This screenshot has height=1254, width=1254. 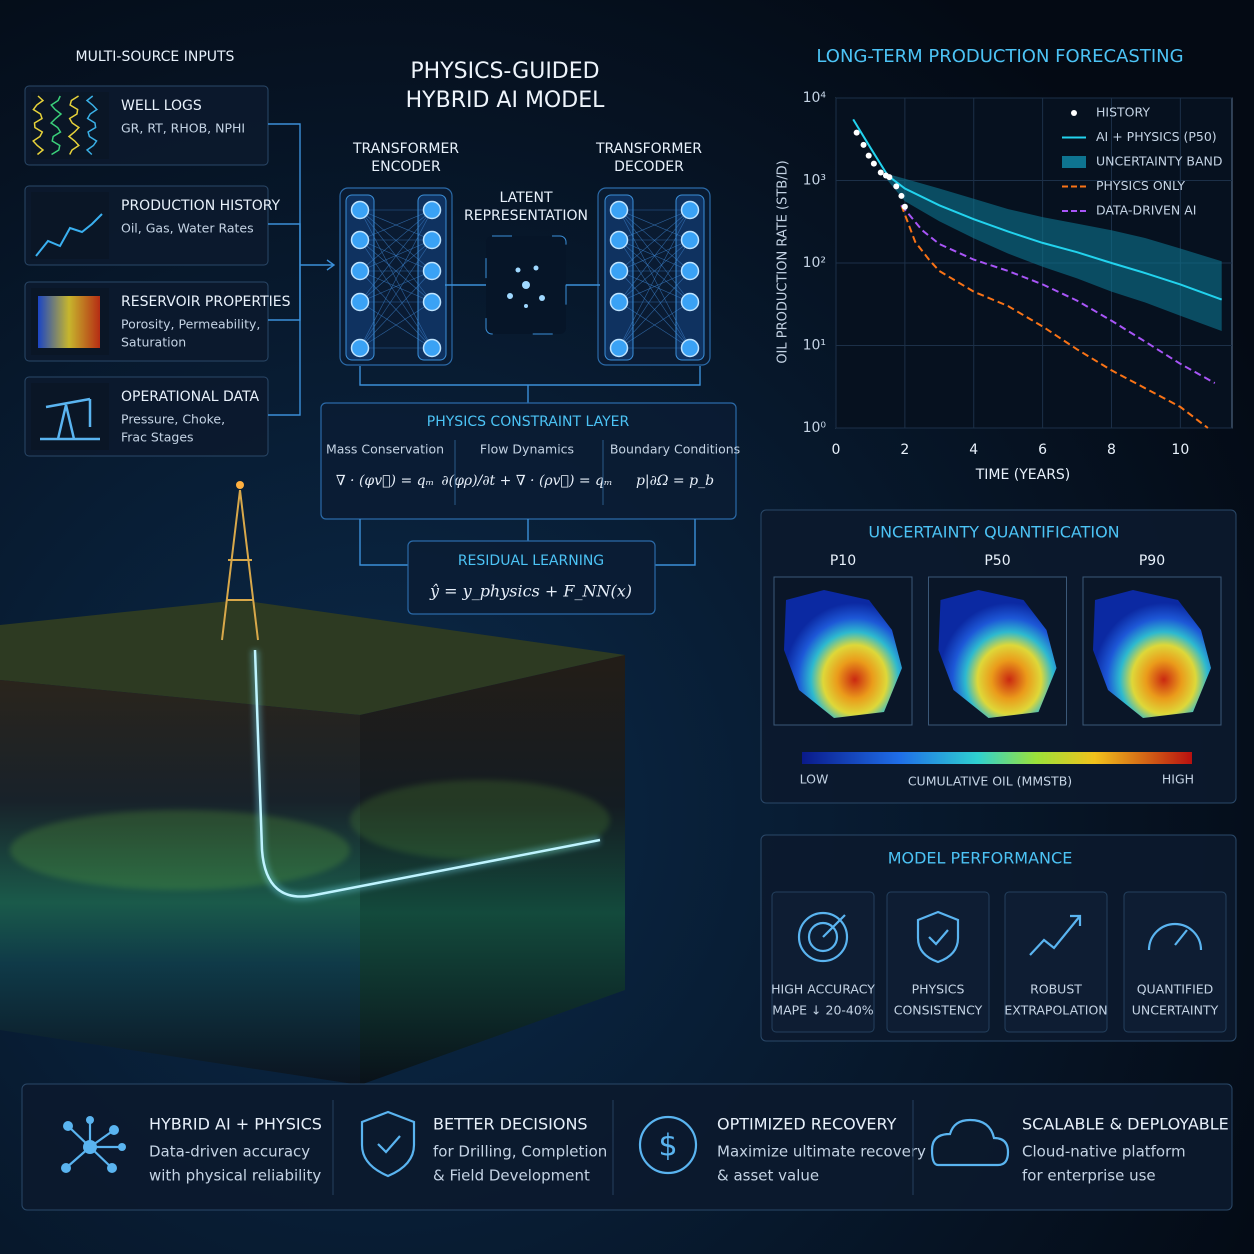 I want to click on encoder-label: TRANSFORMER, so click(x=405, y=149).